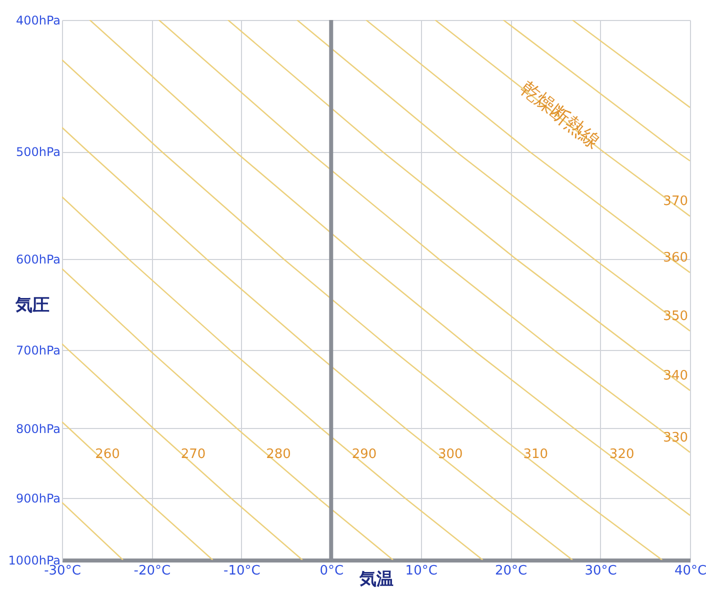 Image resolution: width=706 pixels, height=591 pixels. I want to click on series-label: 260, so click(107, 454).